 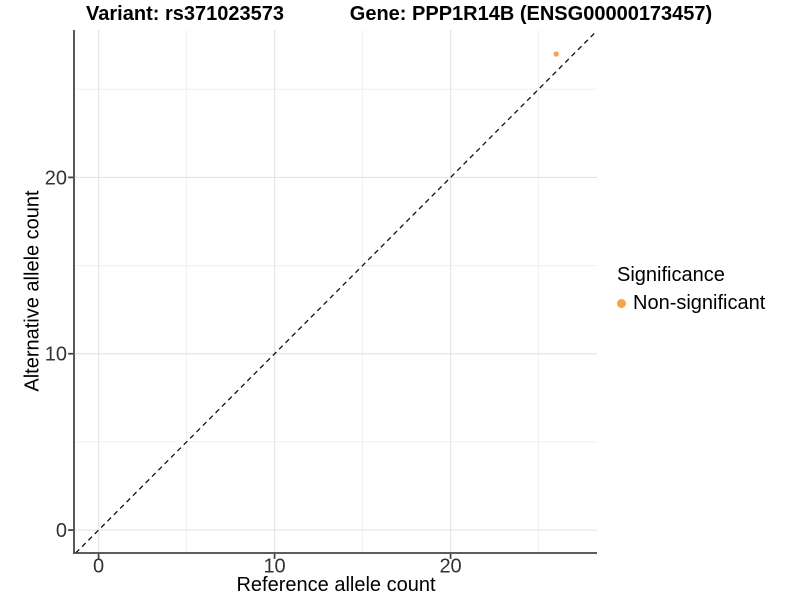 I want to click on legend-item: Non-significant, so click(x=691, y=303).